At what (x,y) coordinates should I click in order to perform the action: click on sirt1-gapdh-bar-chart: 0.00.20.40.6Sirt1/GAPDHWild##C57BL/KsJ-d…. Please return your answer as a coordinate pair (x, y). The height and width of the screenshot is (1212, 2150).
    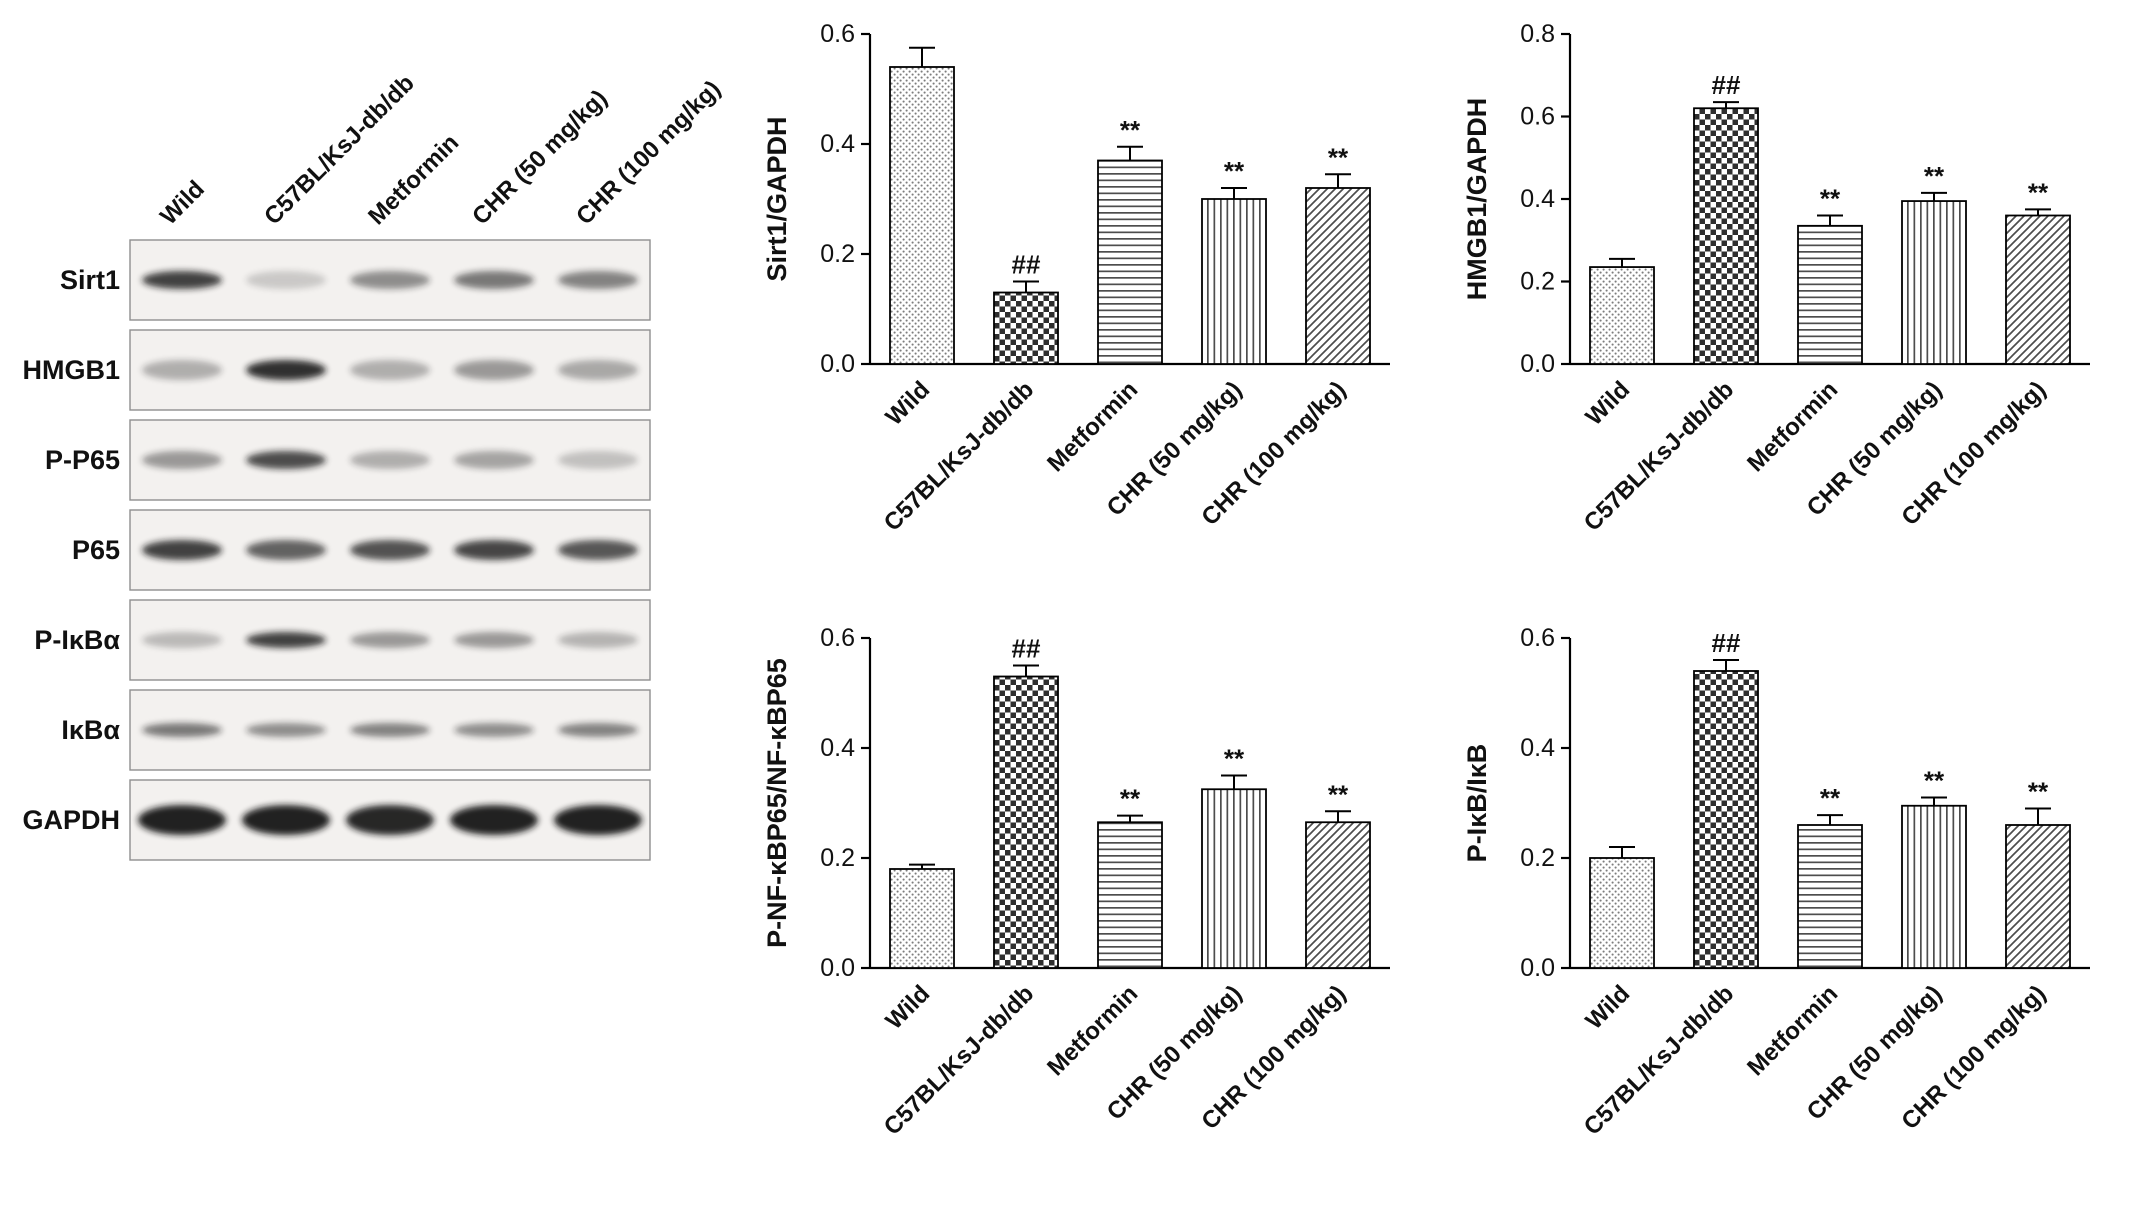
    Looking at the image, I should click on (1076, 278).